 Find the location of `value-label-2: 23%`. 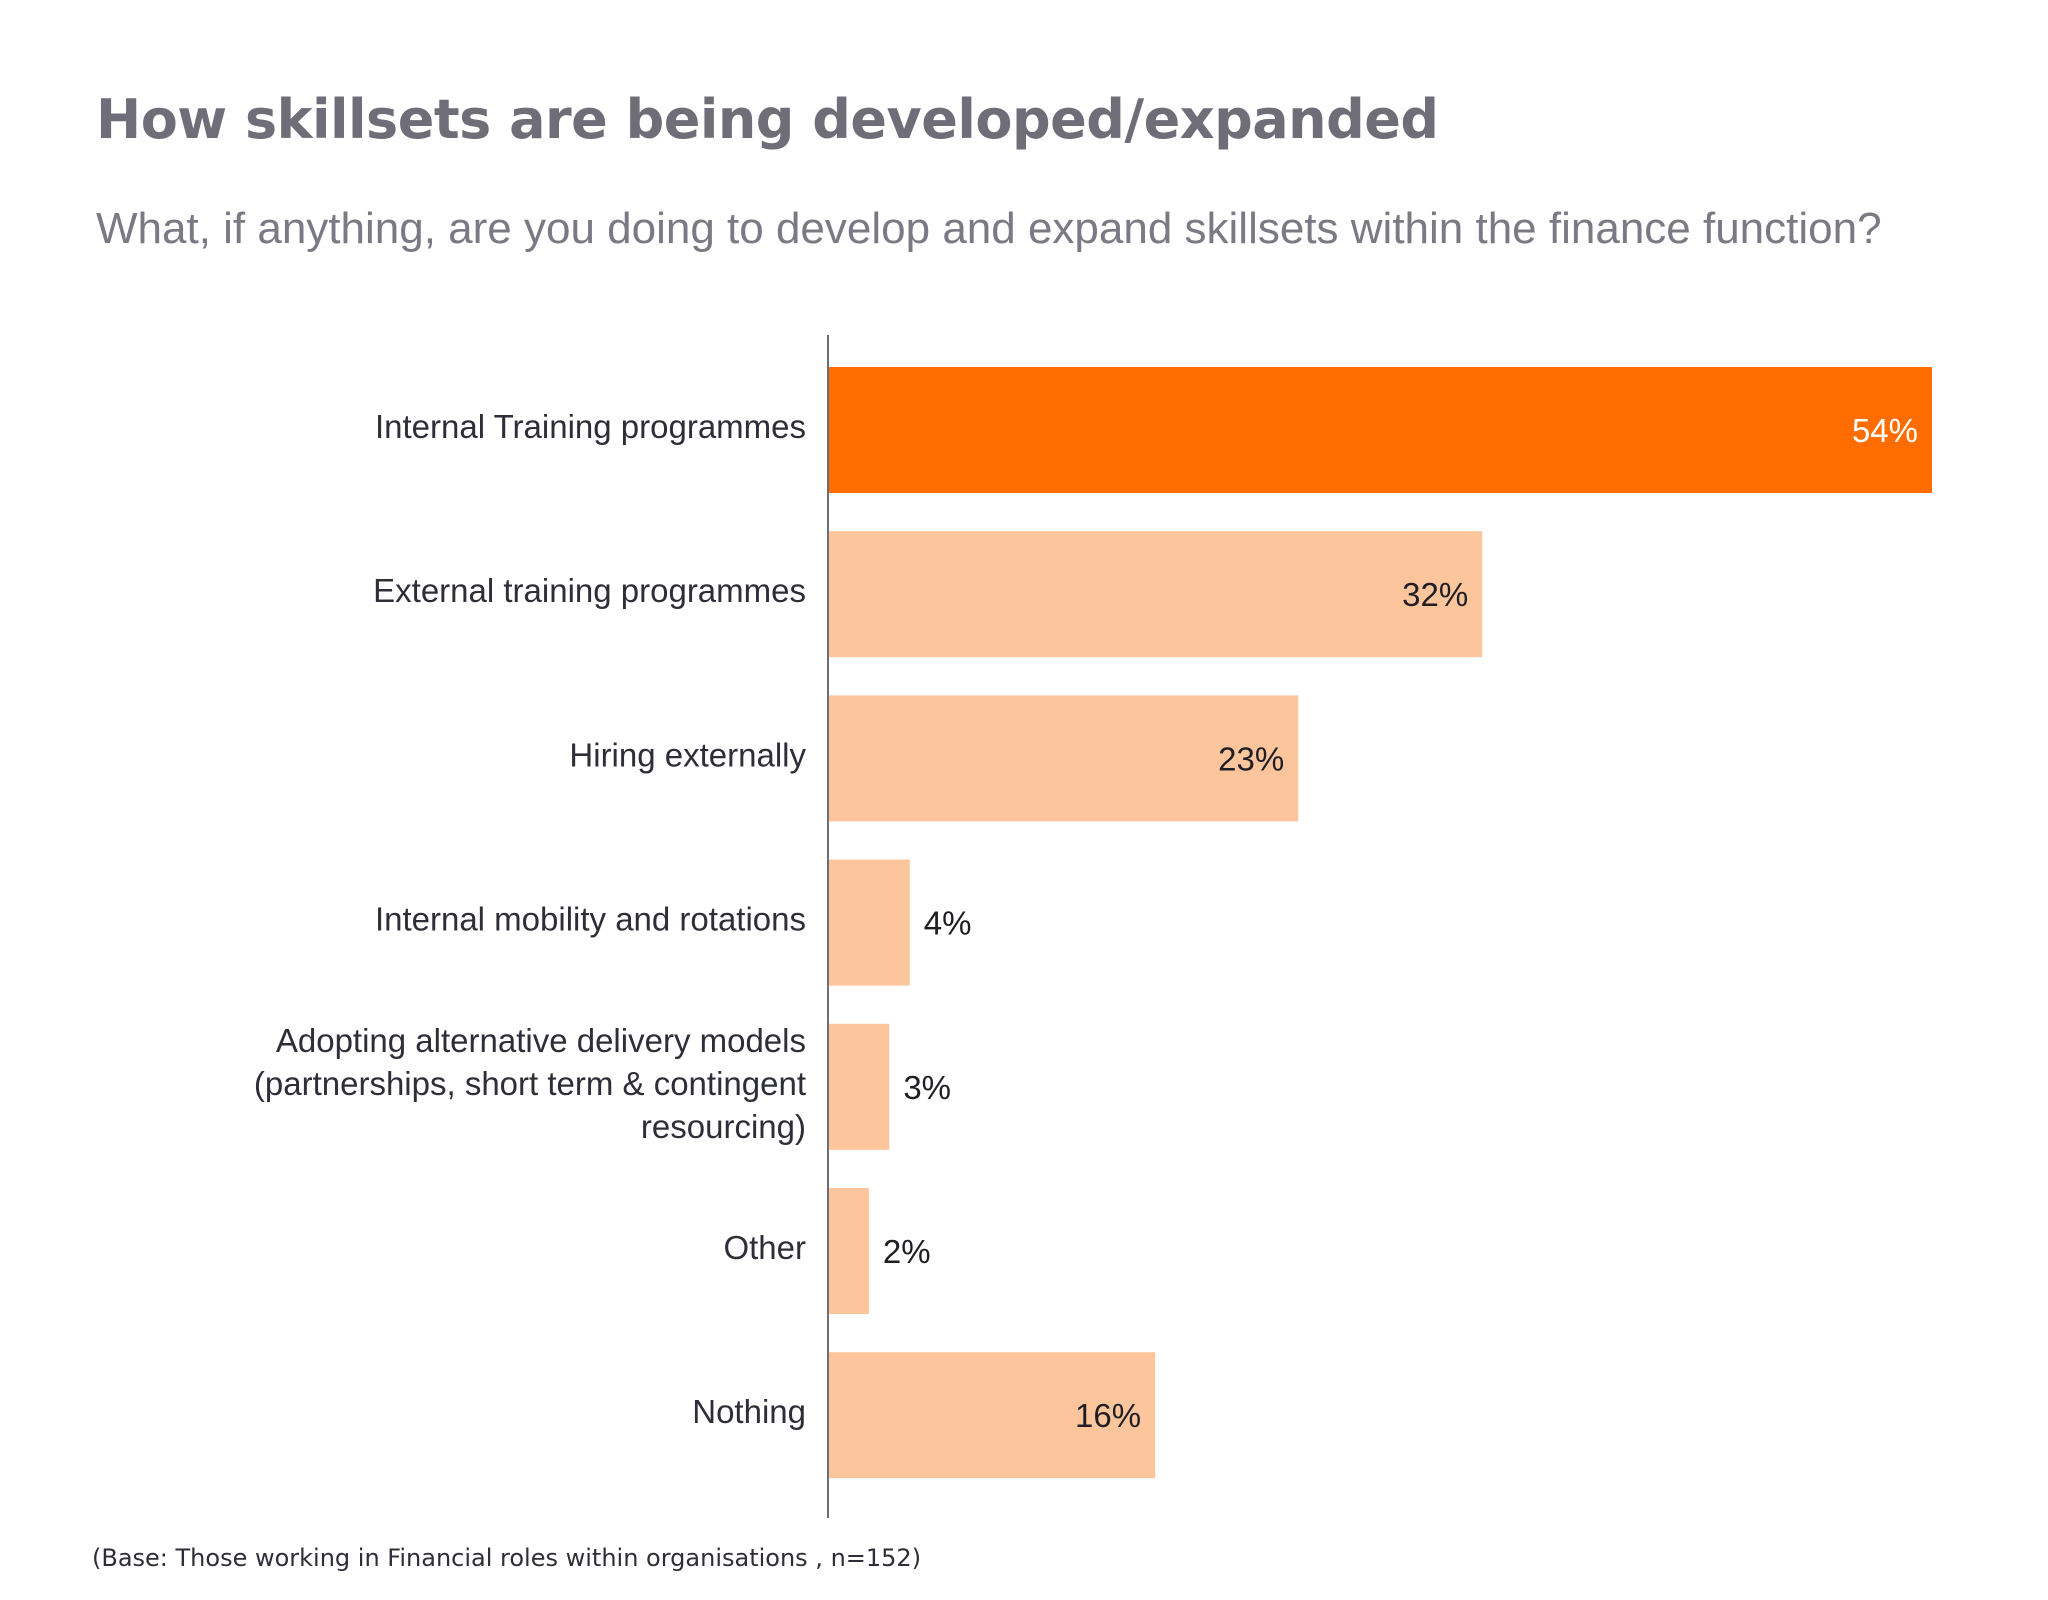

value-label-2: 23% is located at coordinates (1251, 758).